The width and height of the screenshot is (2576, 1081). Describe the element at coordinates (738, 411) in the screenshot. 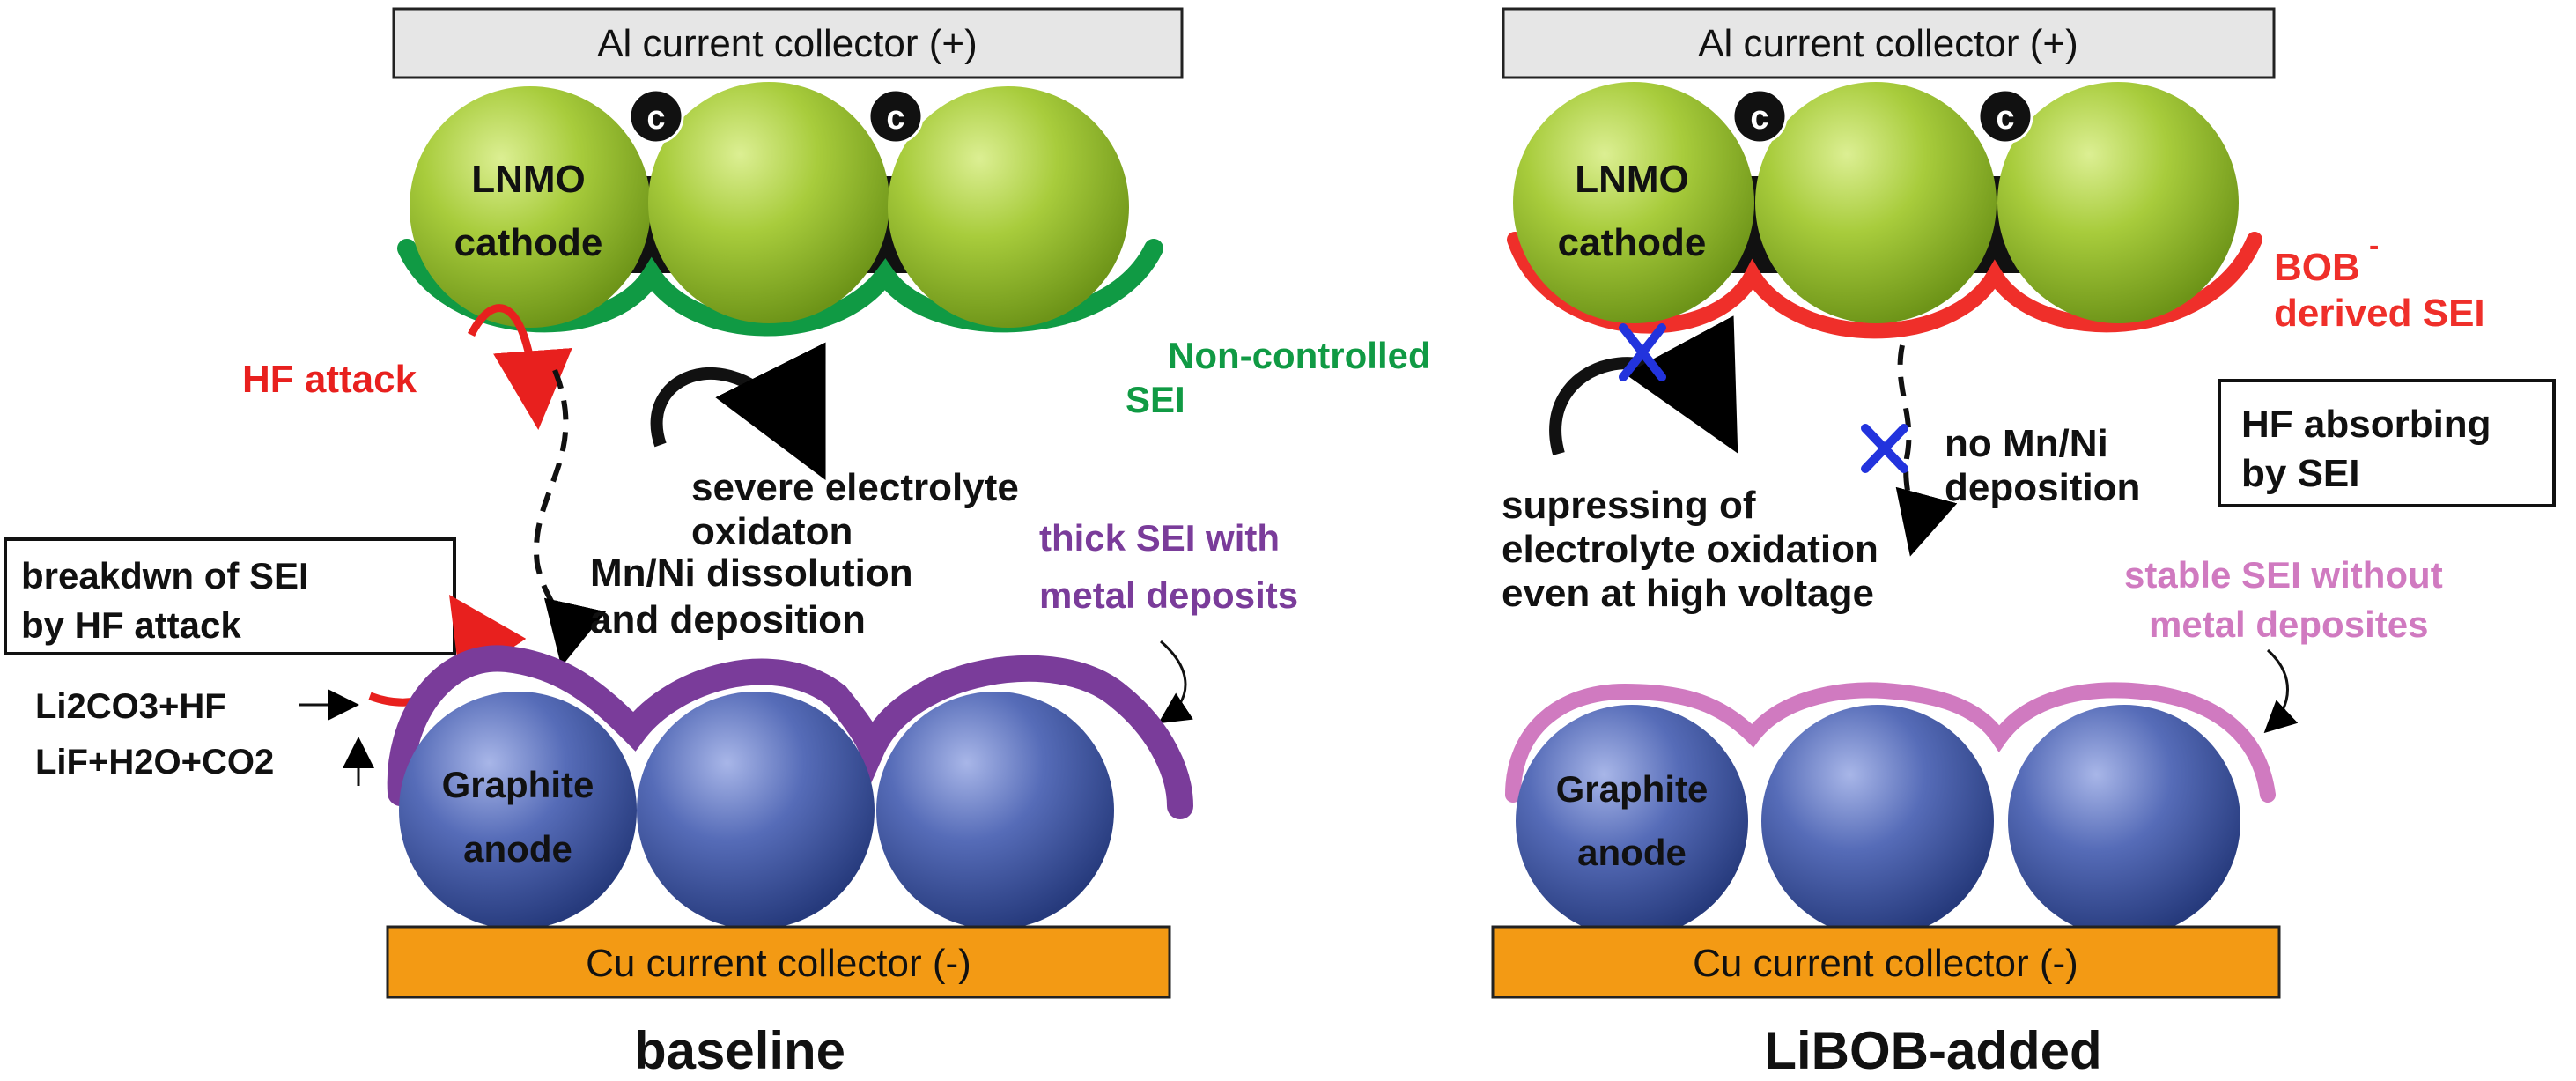

I see `oxidation-arrow` at that location.